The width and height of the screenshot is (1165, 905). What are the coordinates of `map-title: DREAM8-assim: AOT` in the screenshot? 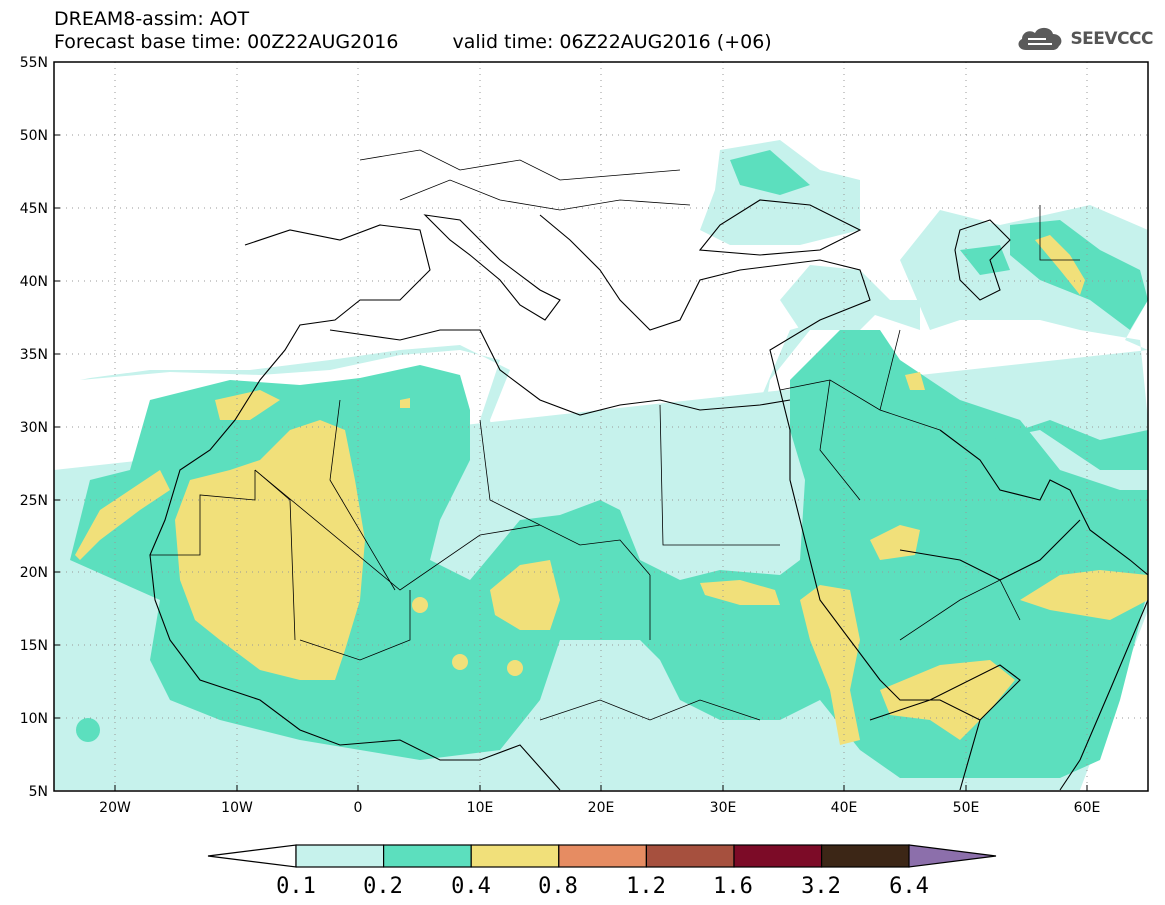 It's located at (152, 19).